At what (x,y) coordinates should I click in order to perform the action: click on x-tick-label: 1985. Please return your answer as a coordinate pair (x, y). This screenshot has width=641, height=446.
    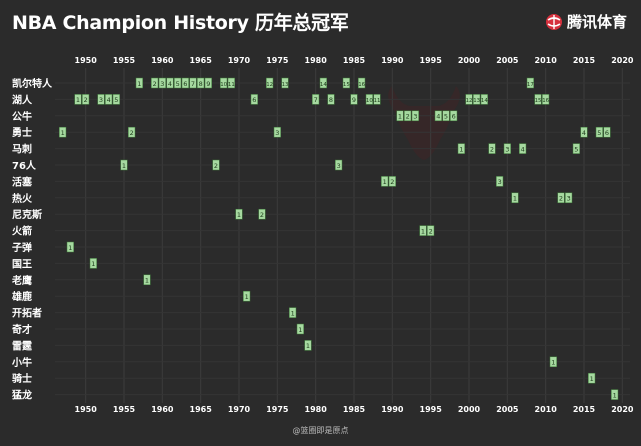
    Looking at the image, I should click on (354, 409).